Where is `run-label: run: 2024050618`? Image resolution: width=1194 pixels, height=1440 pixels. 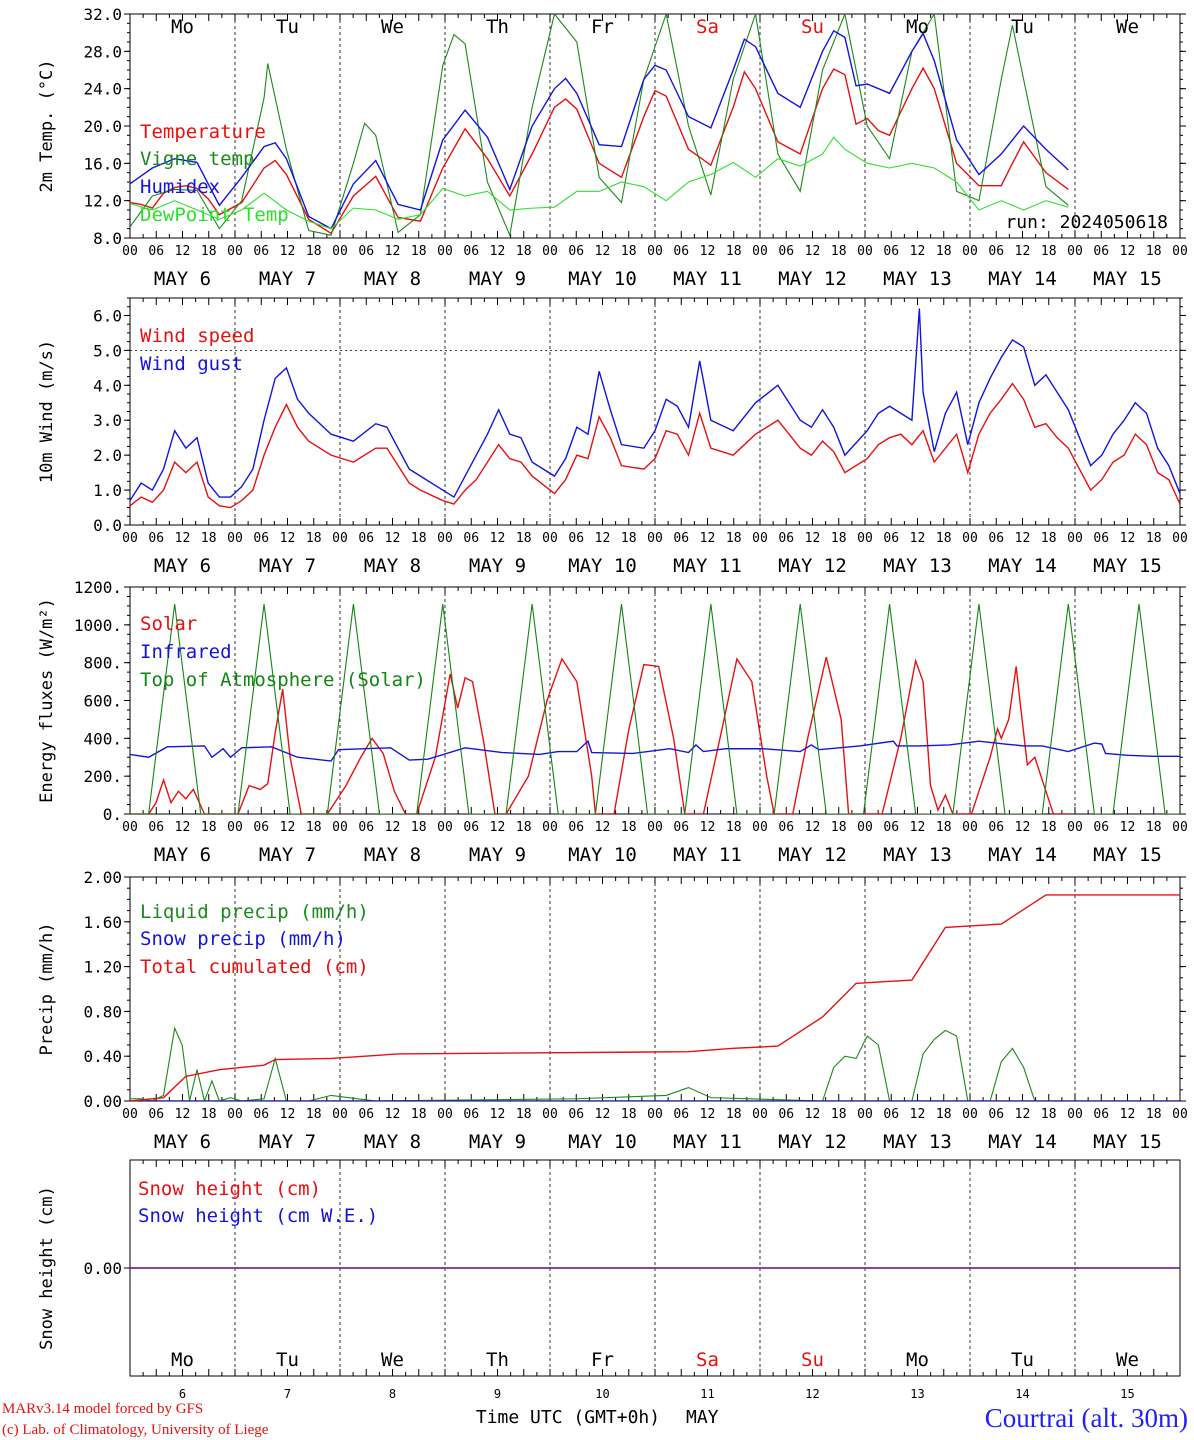
run-label: run: 2024050618 is located at coordinates (1086, 222).